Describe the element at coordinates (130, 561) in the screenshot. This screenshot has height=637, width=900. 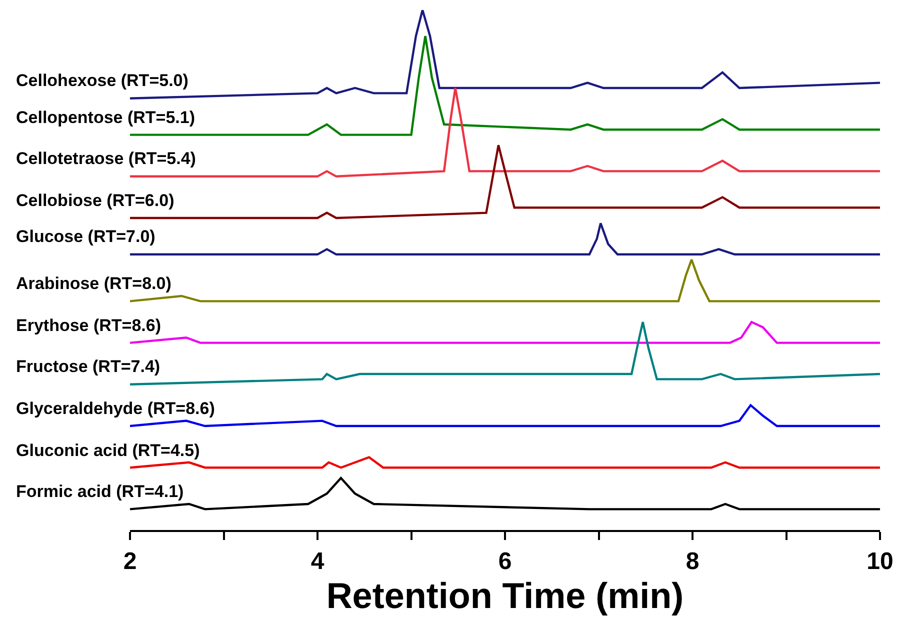
I see `x-tick-label: 2` at that location.